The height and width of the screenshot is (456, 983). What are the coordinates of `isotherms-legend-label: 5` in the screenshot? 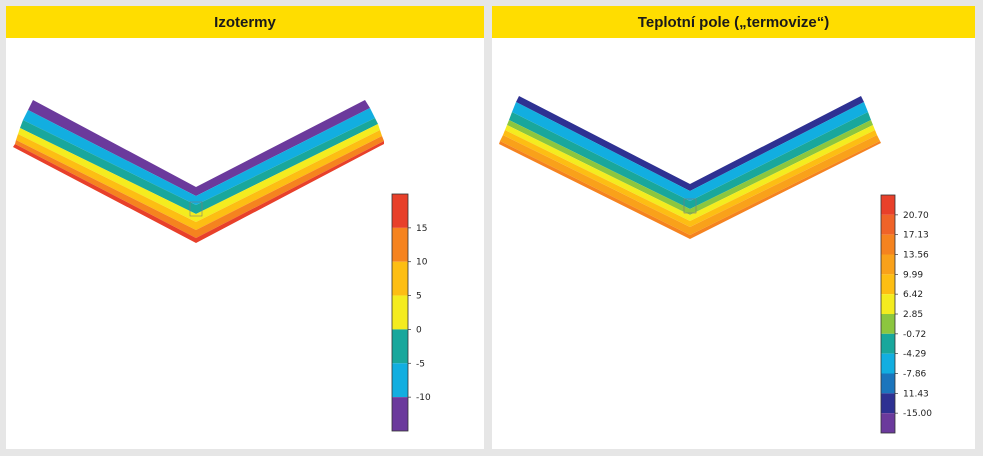 It's located at (419, 297).